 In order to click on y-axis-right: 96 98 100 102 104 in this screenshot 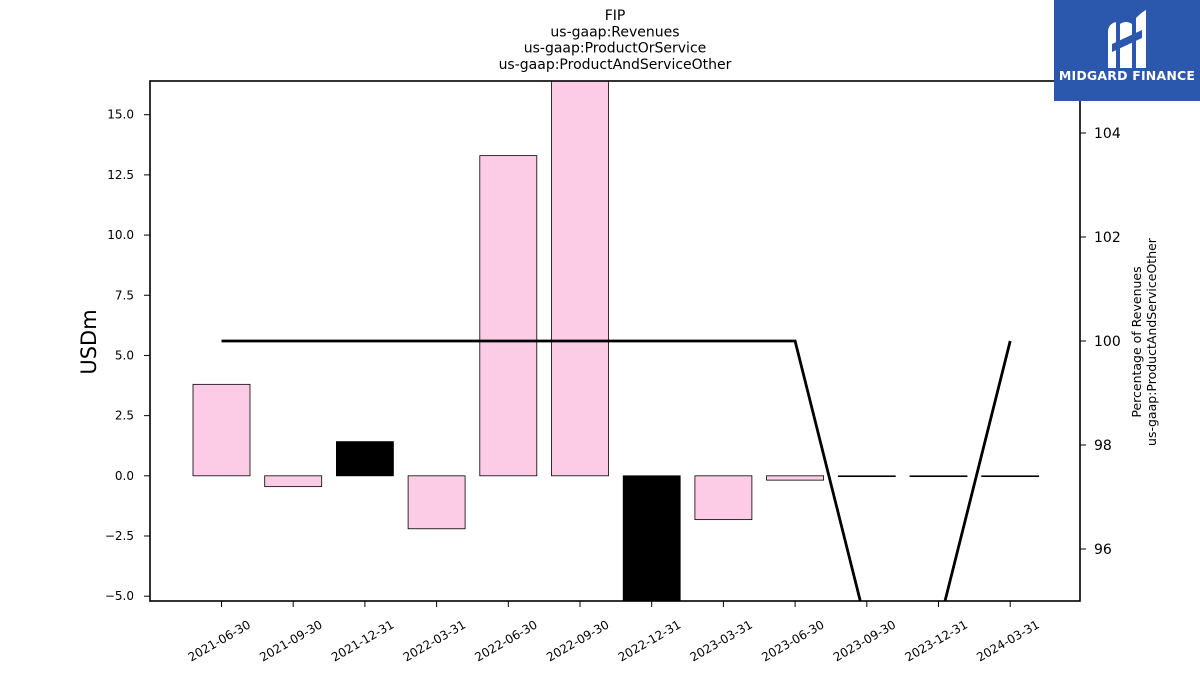, I will do `click(1100, 342)`.